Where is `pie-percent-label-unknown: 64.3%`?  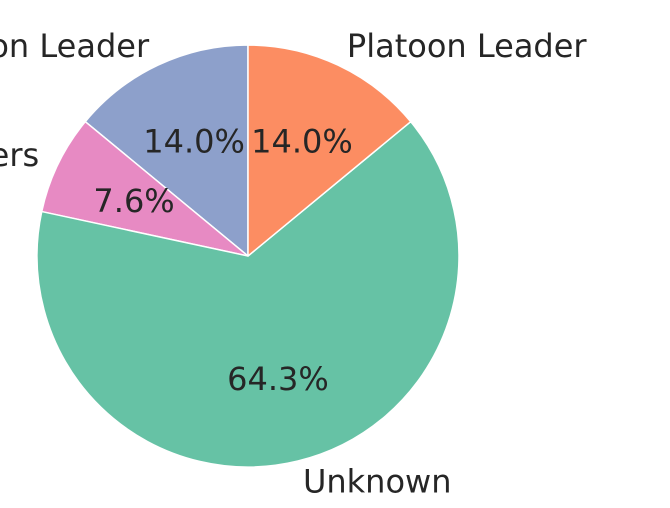
pie-percent-label-unknown: 64.3% is located at coordinates (278, 379).